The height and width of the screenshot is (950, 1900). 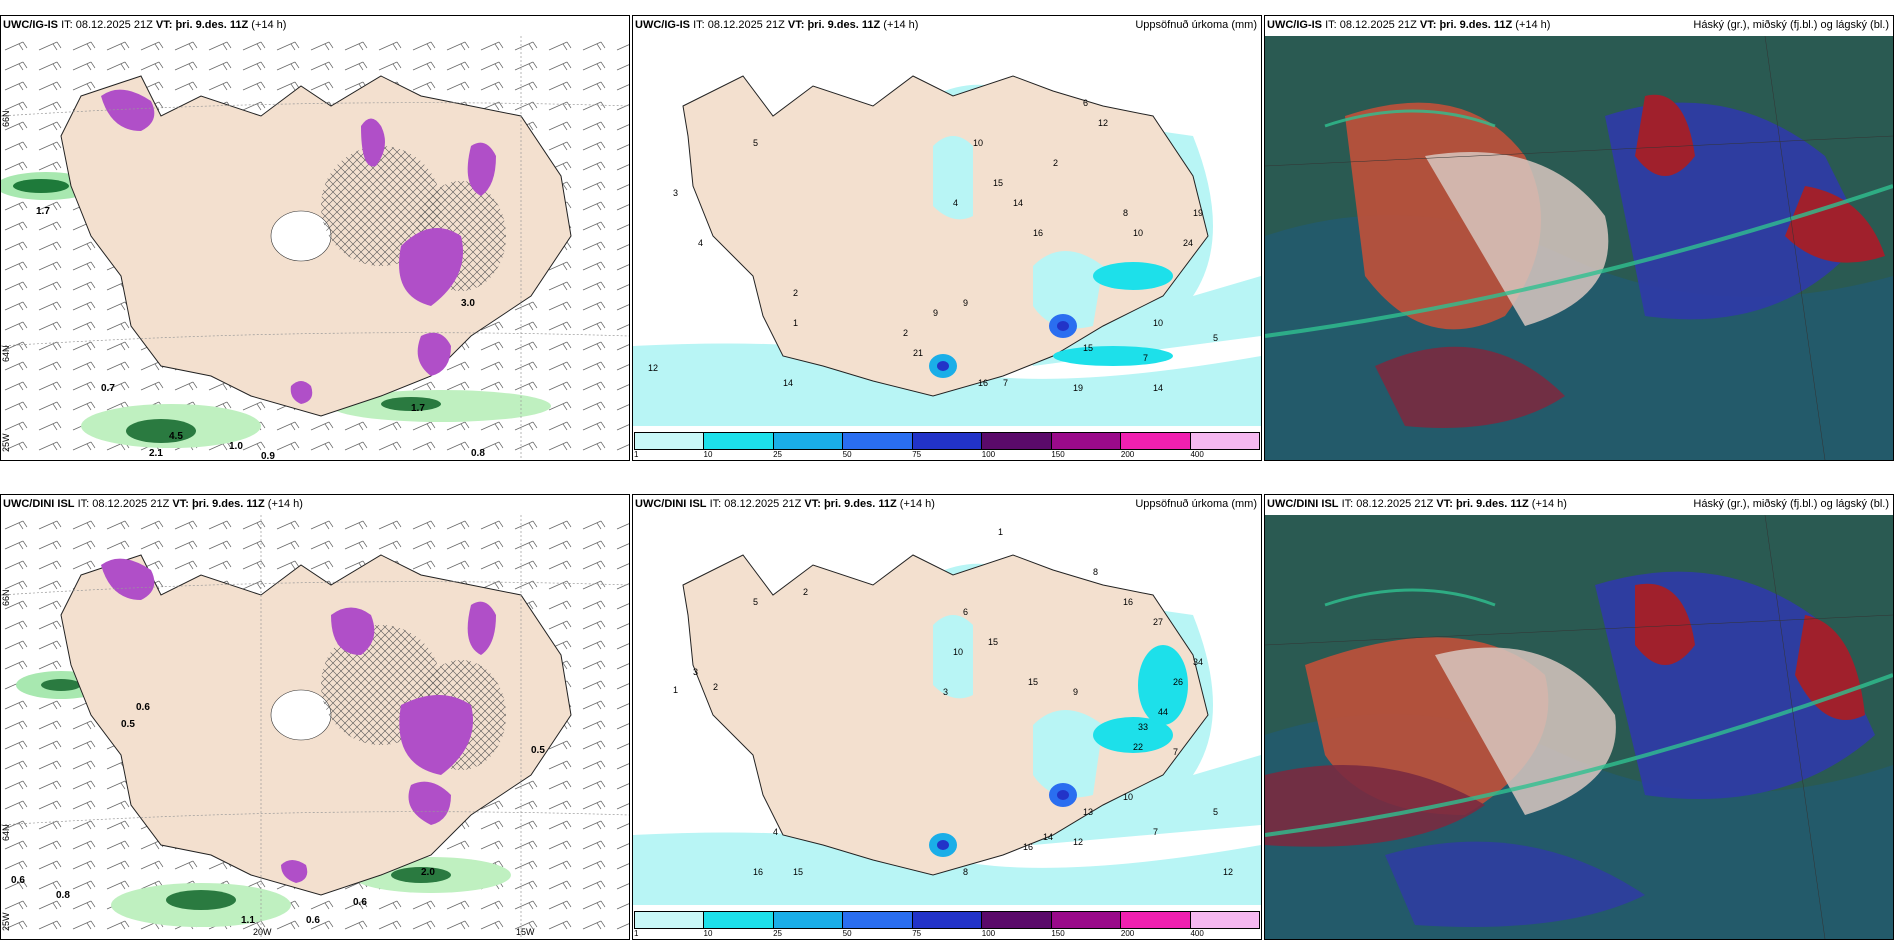 What do you see at coordinates (1178, 682) in the screenshot?
I see `accum-label: 26` at bounding box center [1178, 682].